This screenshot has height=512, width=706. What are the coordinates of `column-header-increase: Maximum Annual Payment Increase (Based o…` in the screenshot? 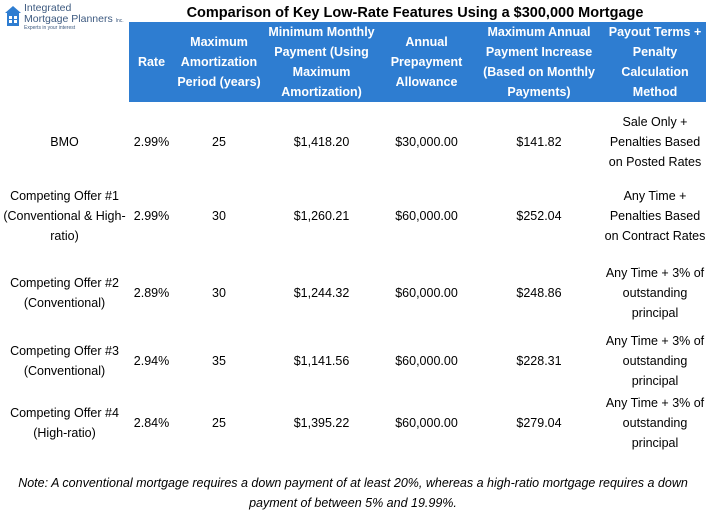 It's located at (539, 62).